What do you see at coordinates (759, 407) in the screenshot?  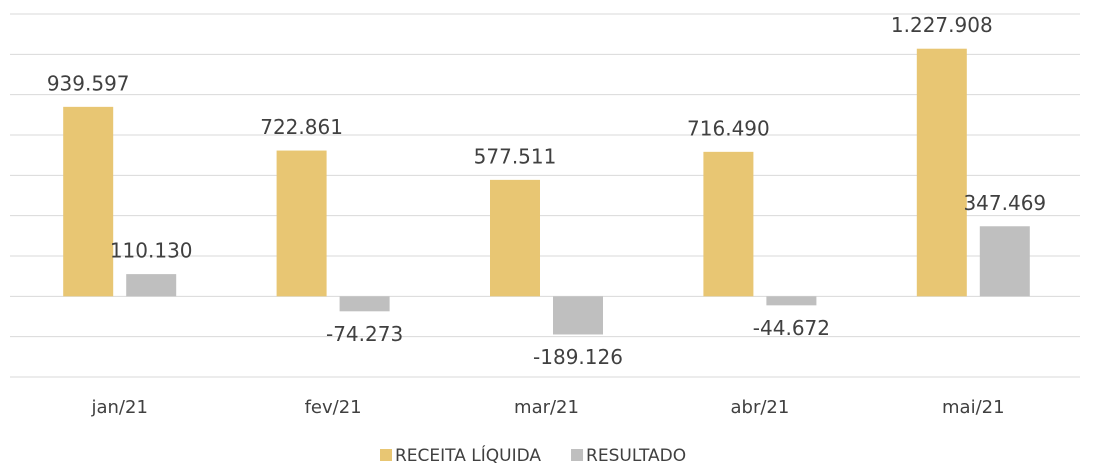 I see `x-tick-label: abr/21` at bounding box center [759, 407].